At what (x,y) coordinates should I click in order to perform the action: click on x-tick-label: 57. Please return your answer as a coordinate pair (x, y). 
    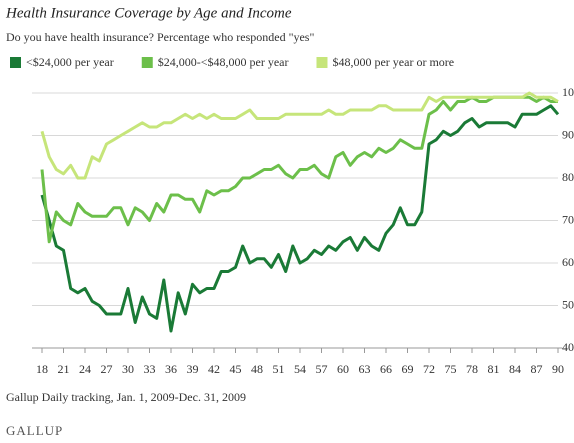
    Looking at the image, I should click on (322, 369).